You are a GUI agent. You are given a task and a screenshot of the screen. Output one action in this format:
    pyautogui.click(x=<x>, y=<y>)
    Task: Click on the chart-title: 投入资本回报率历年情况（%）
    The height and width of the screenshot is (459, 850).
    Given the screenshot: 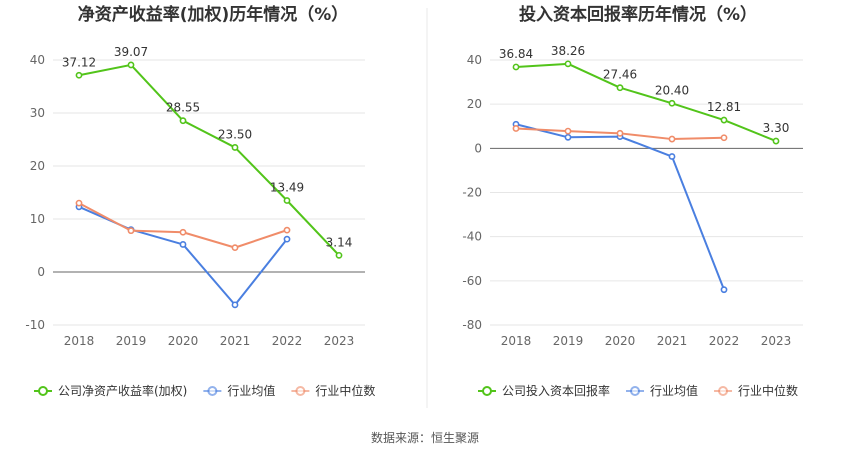 What is the action you would take?
    pyautogui.click(x=638, y=14)
    